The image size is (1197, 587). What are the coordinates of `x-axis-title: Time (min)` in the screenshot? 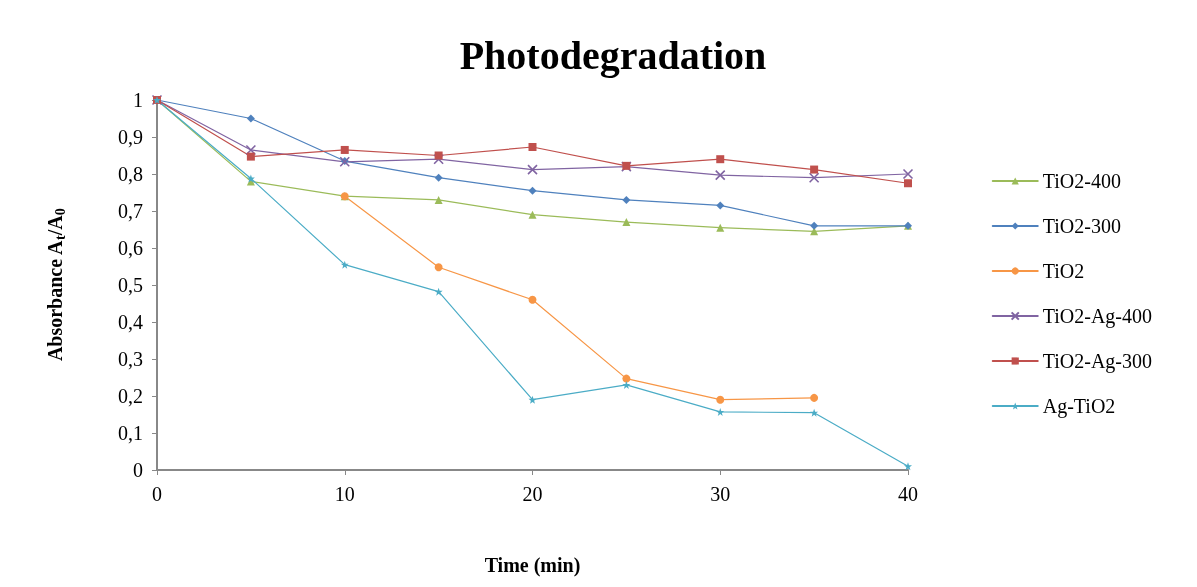 It's located at (532, 565).